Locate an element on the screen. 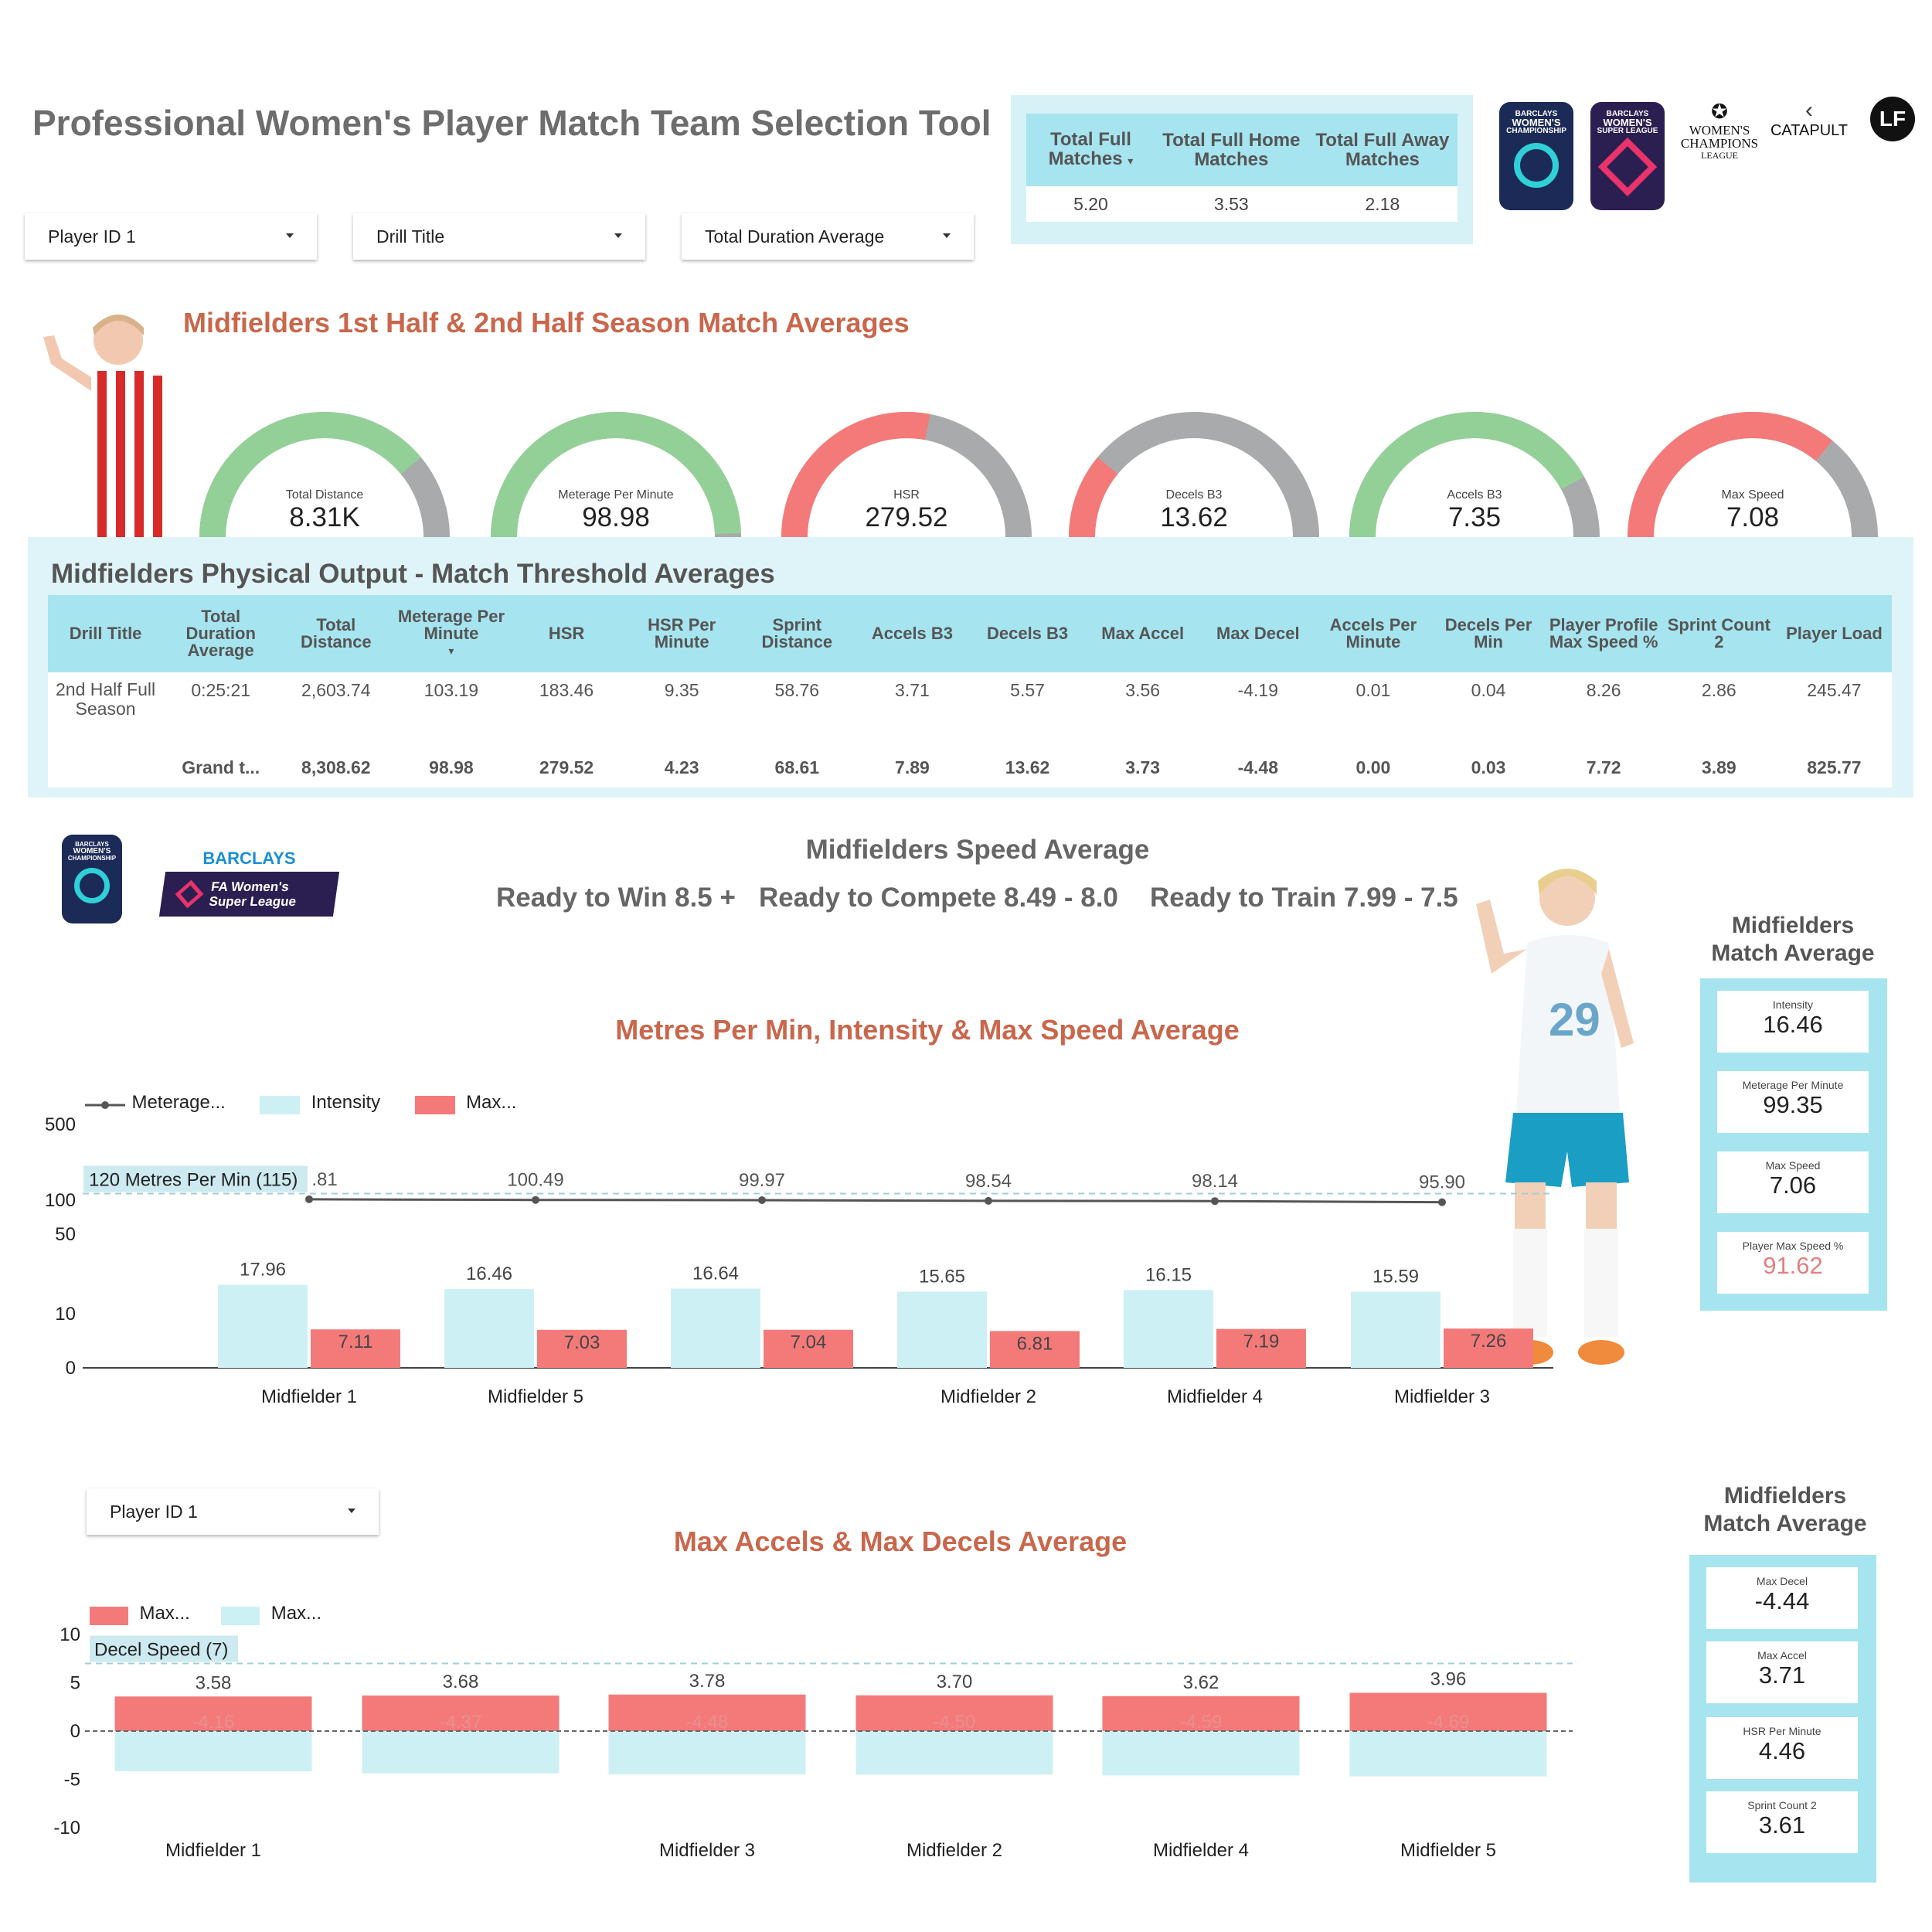 This screenshot has height=1932, width=1932. x-tick-label: Midfielder 2 is located at coordinates (954, 1851).